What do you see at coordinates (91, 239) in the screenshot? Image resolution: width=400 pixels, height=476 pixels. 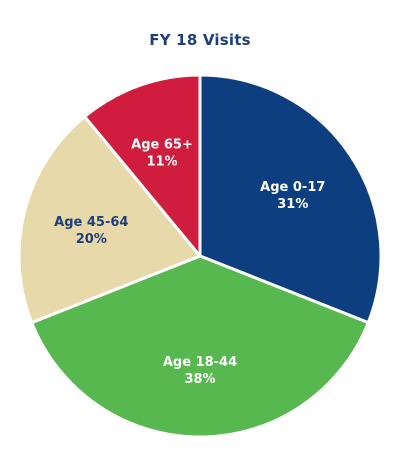 I see `slice-value-age-45-64: 20%` at bounding box center [91, 239].